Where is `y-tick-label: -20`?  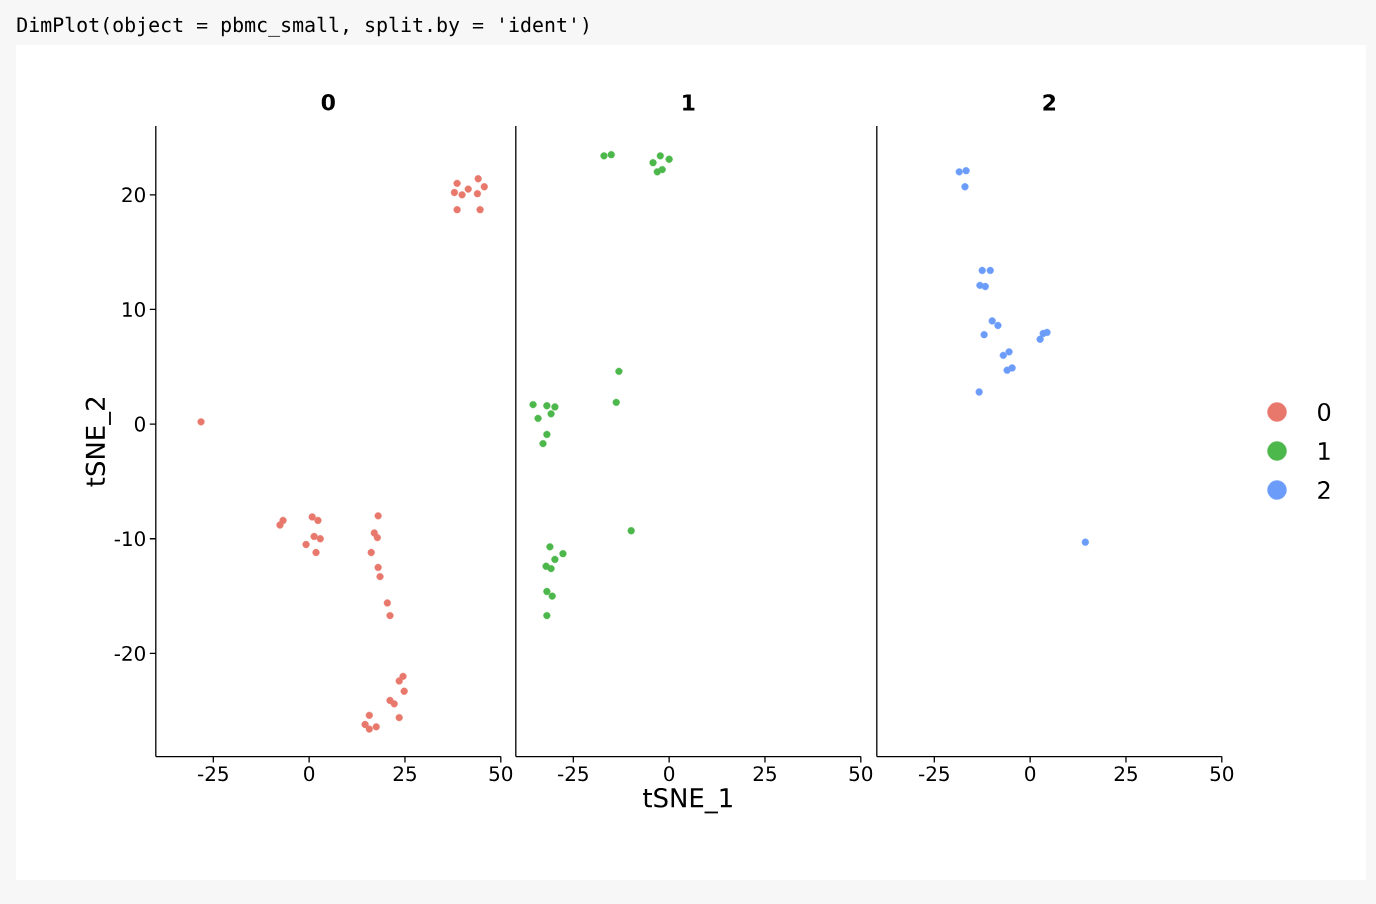 y-tick-label: -20 is located at coordinates (129, 653).